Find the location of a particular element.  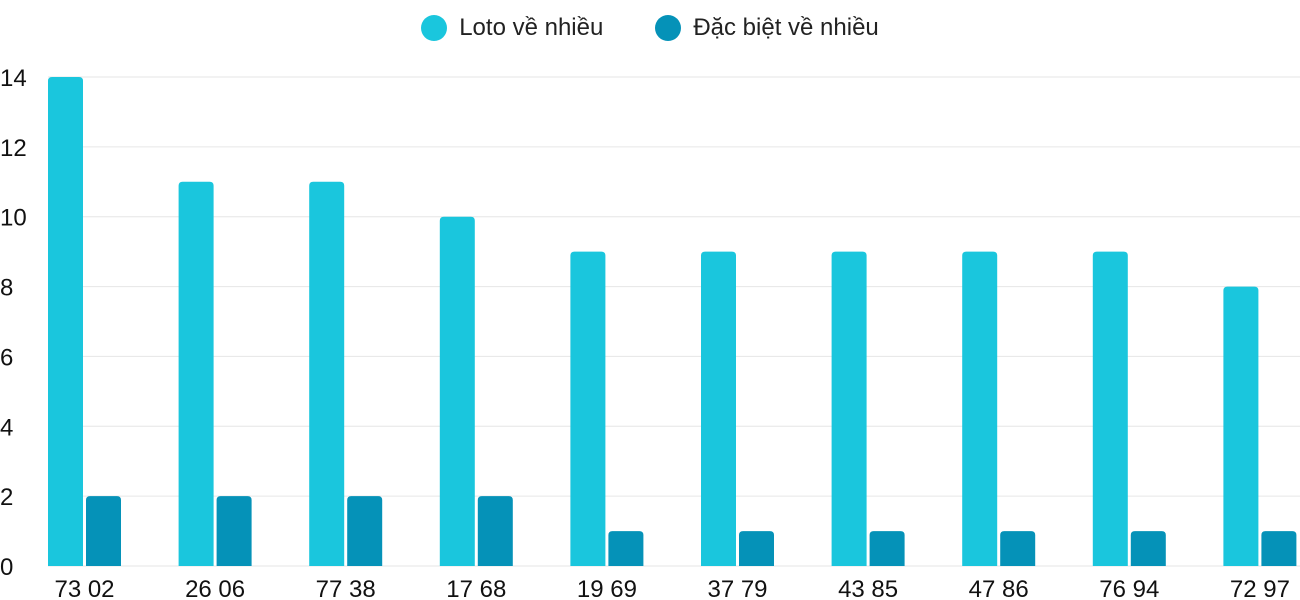

y-tick-label: 8 is located at coordinates (6, 288).